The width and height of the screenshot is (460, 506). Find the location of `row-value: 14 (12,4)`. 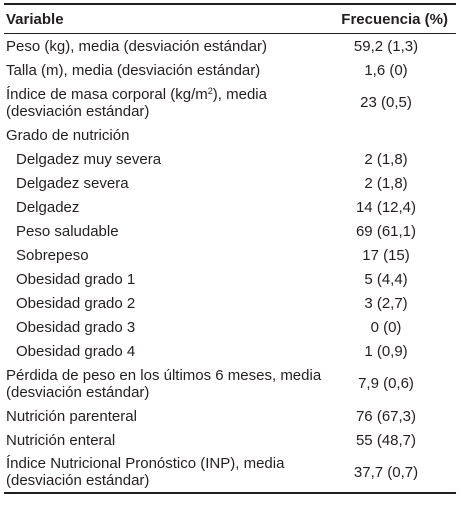

row-value: 14 (12,4) is located at coordinates (386, 207).